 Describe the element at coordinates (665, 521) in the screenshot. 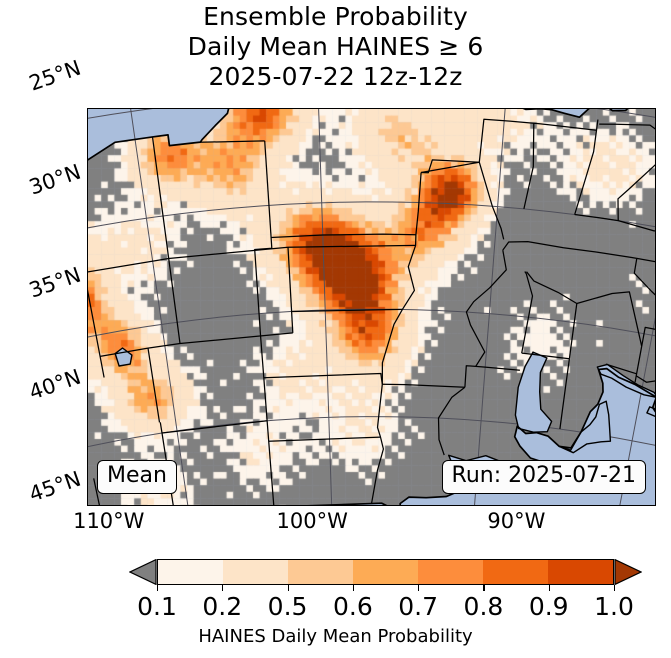

I see `lon-tick-label-3: 80°W` at that location.